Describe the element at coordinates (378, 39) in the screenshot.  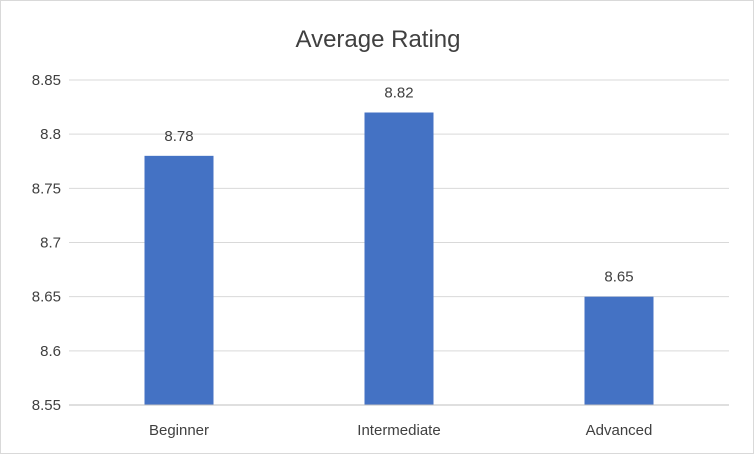
I see `chart-title: Average Rating` at that location.